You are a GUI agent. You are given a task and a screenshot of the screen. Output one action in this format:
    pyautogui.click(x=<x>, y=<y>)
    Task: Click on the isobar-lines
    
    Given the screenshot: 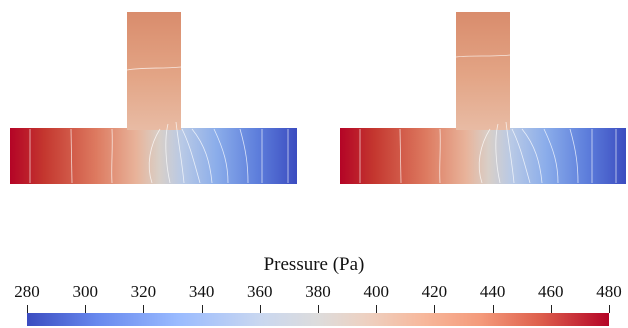 What is the action you would take?
    pyautogui.click(x=159, y=125)
    